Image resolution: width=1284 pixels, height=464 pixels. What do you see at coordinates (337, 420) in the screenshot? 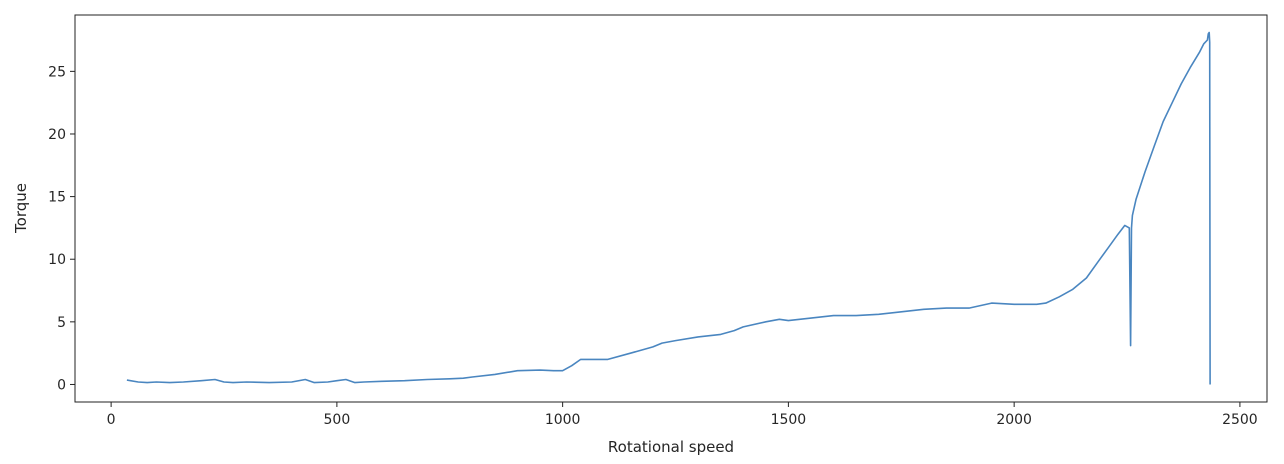
I see `x-tick-label: 500` at bounding box center [337, 420].